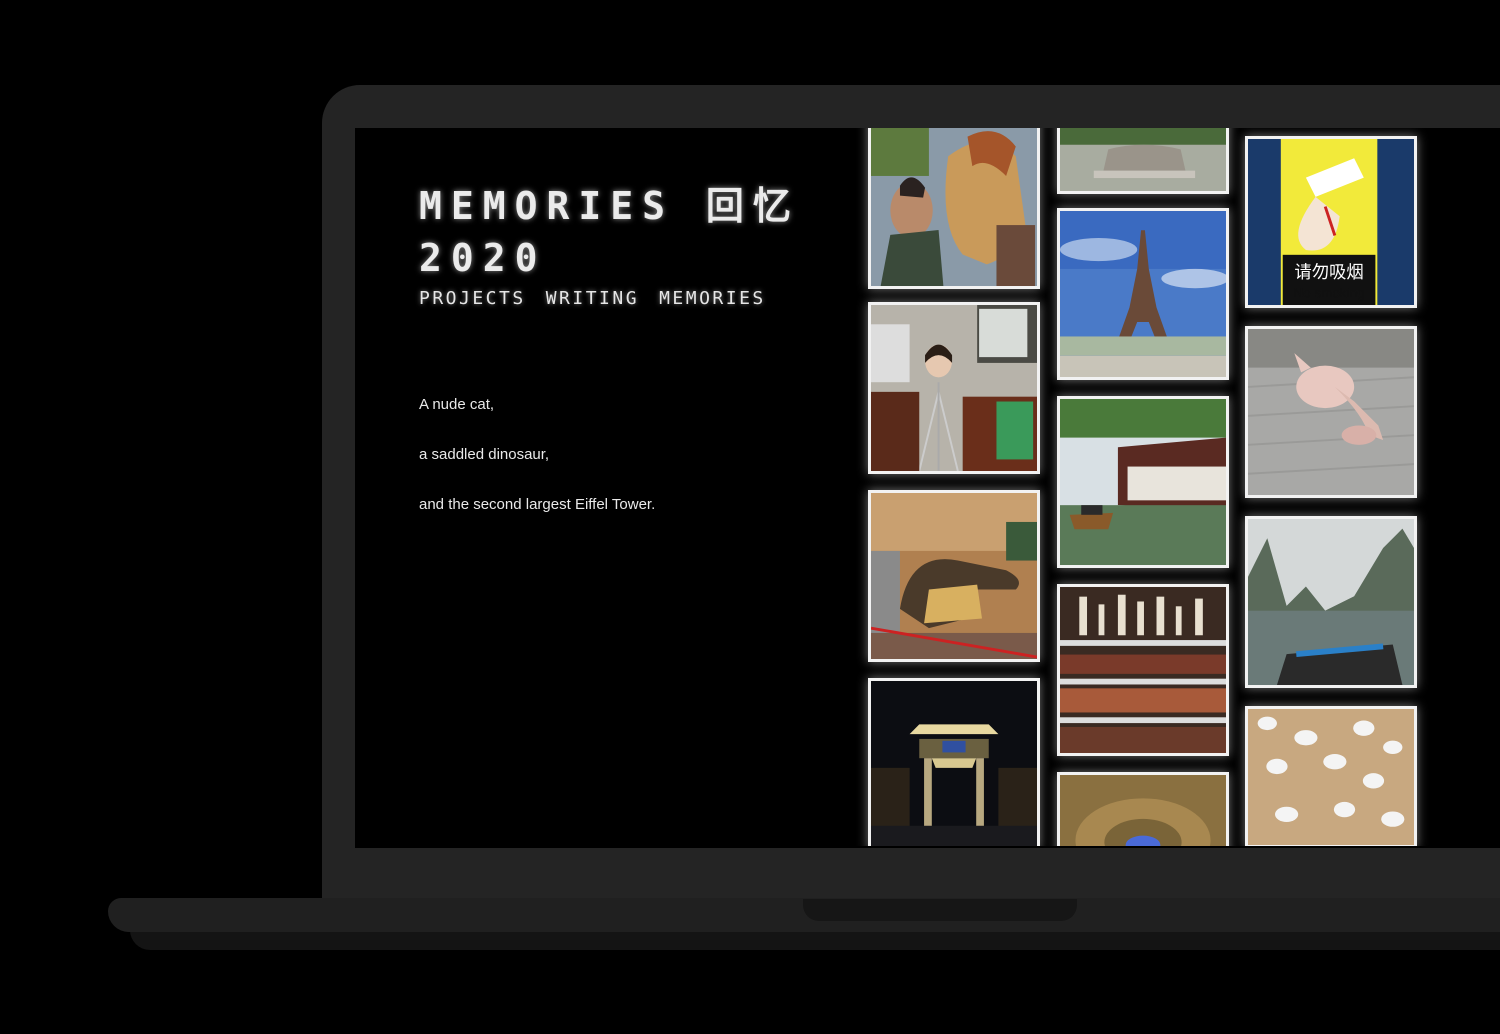 The height and width of the screenshot is (1034, 1500). I want to click on sign-text-zh: 请勿吸烟, so click(1328, 273).